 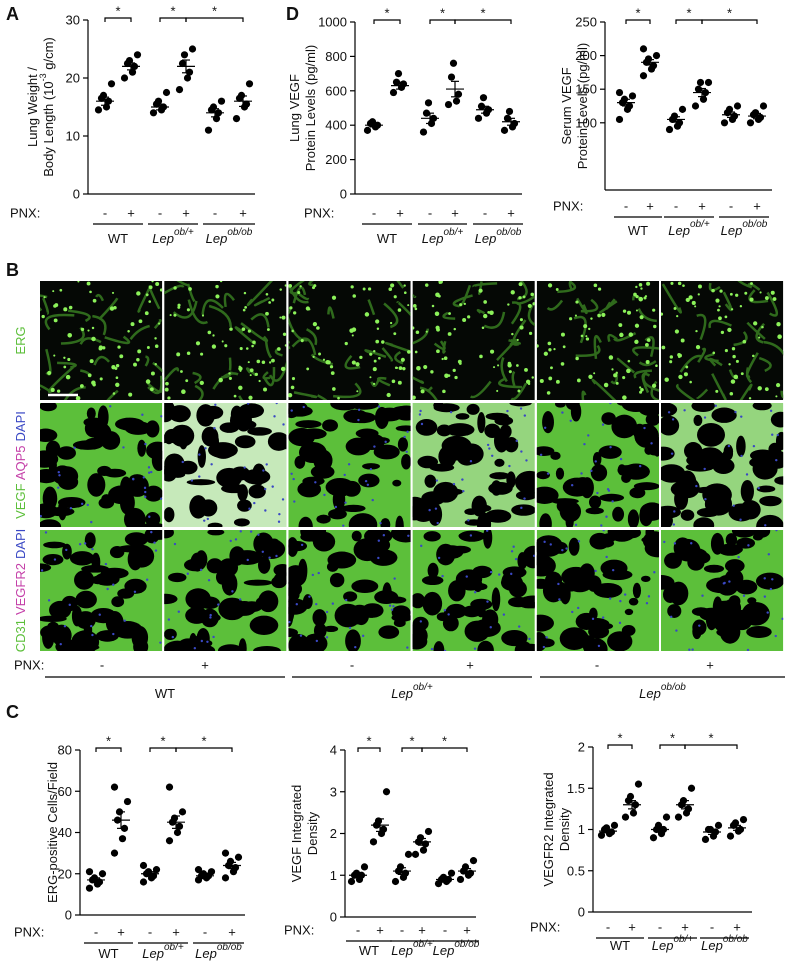 What do you see at coordinates (711, 746) in the screenshot?
I see `significance-bracket` at bounding box center [711, 746].